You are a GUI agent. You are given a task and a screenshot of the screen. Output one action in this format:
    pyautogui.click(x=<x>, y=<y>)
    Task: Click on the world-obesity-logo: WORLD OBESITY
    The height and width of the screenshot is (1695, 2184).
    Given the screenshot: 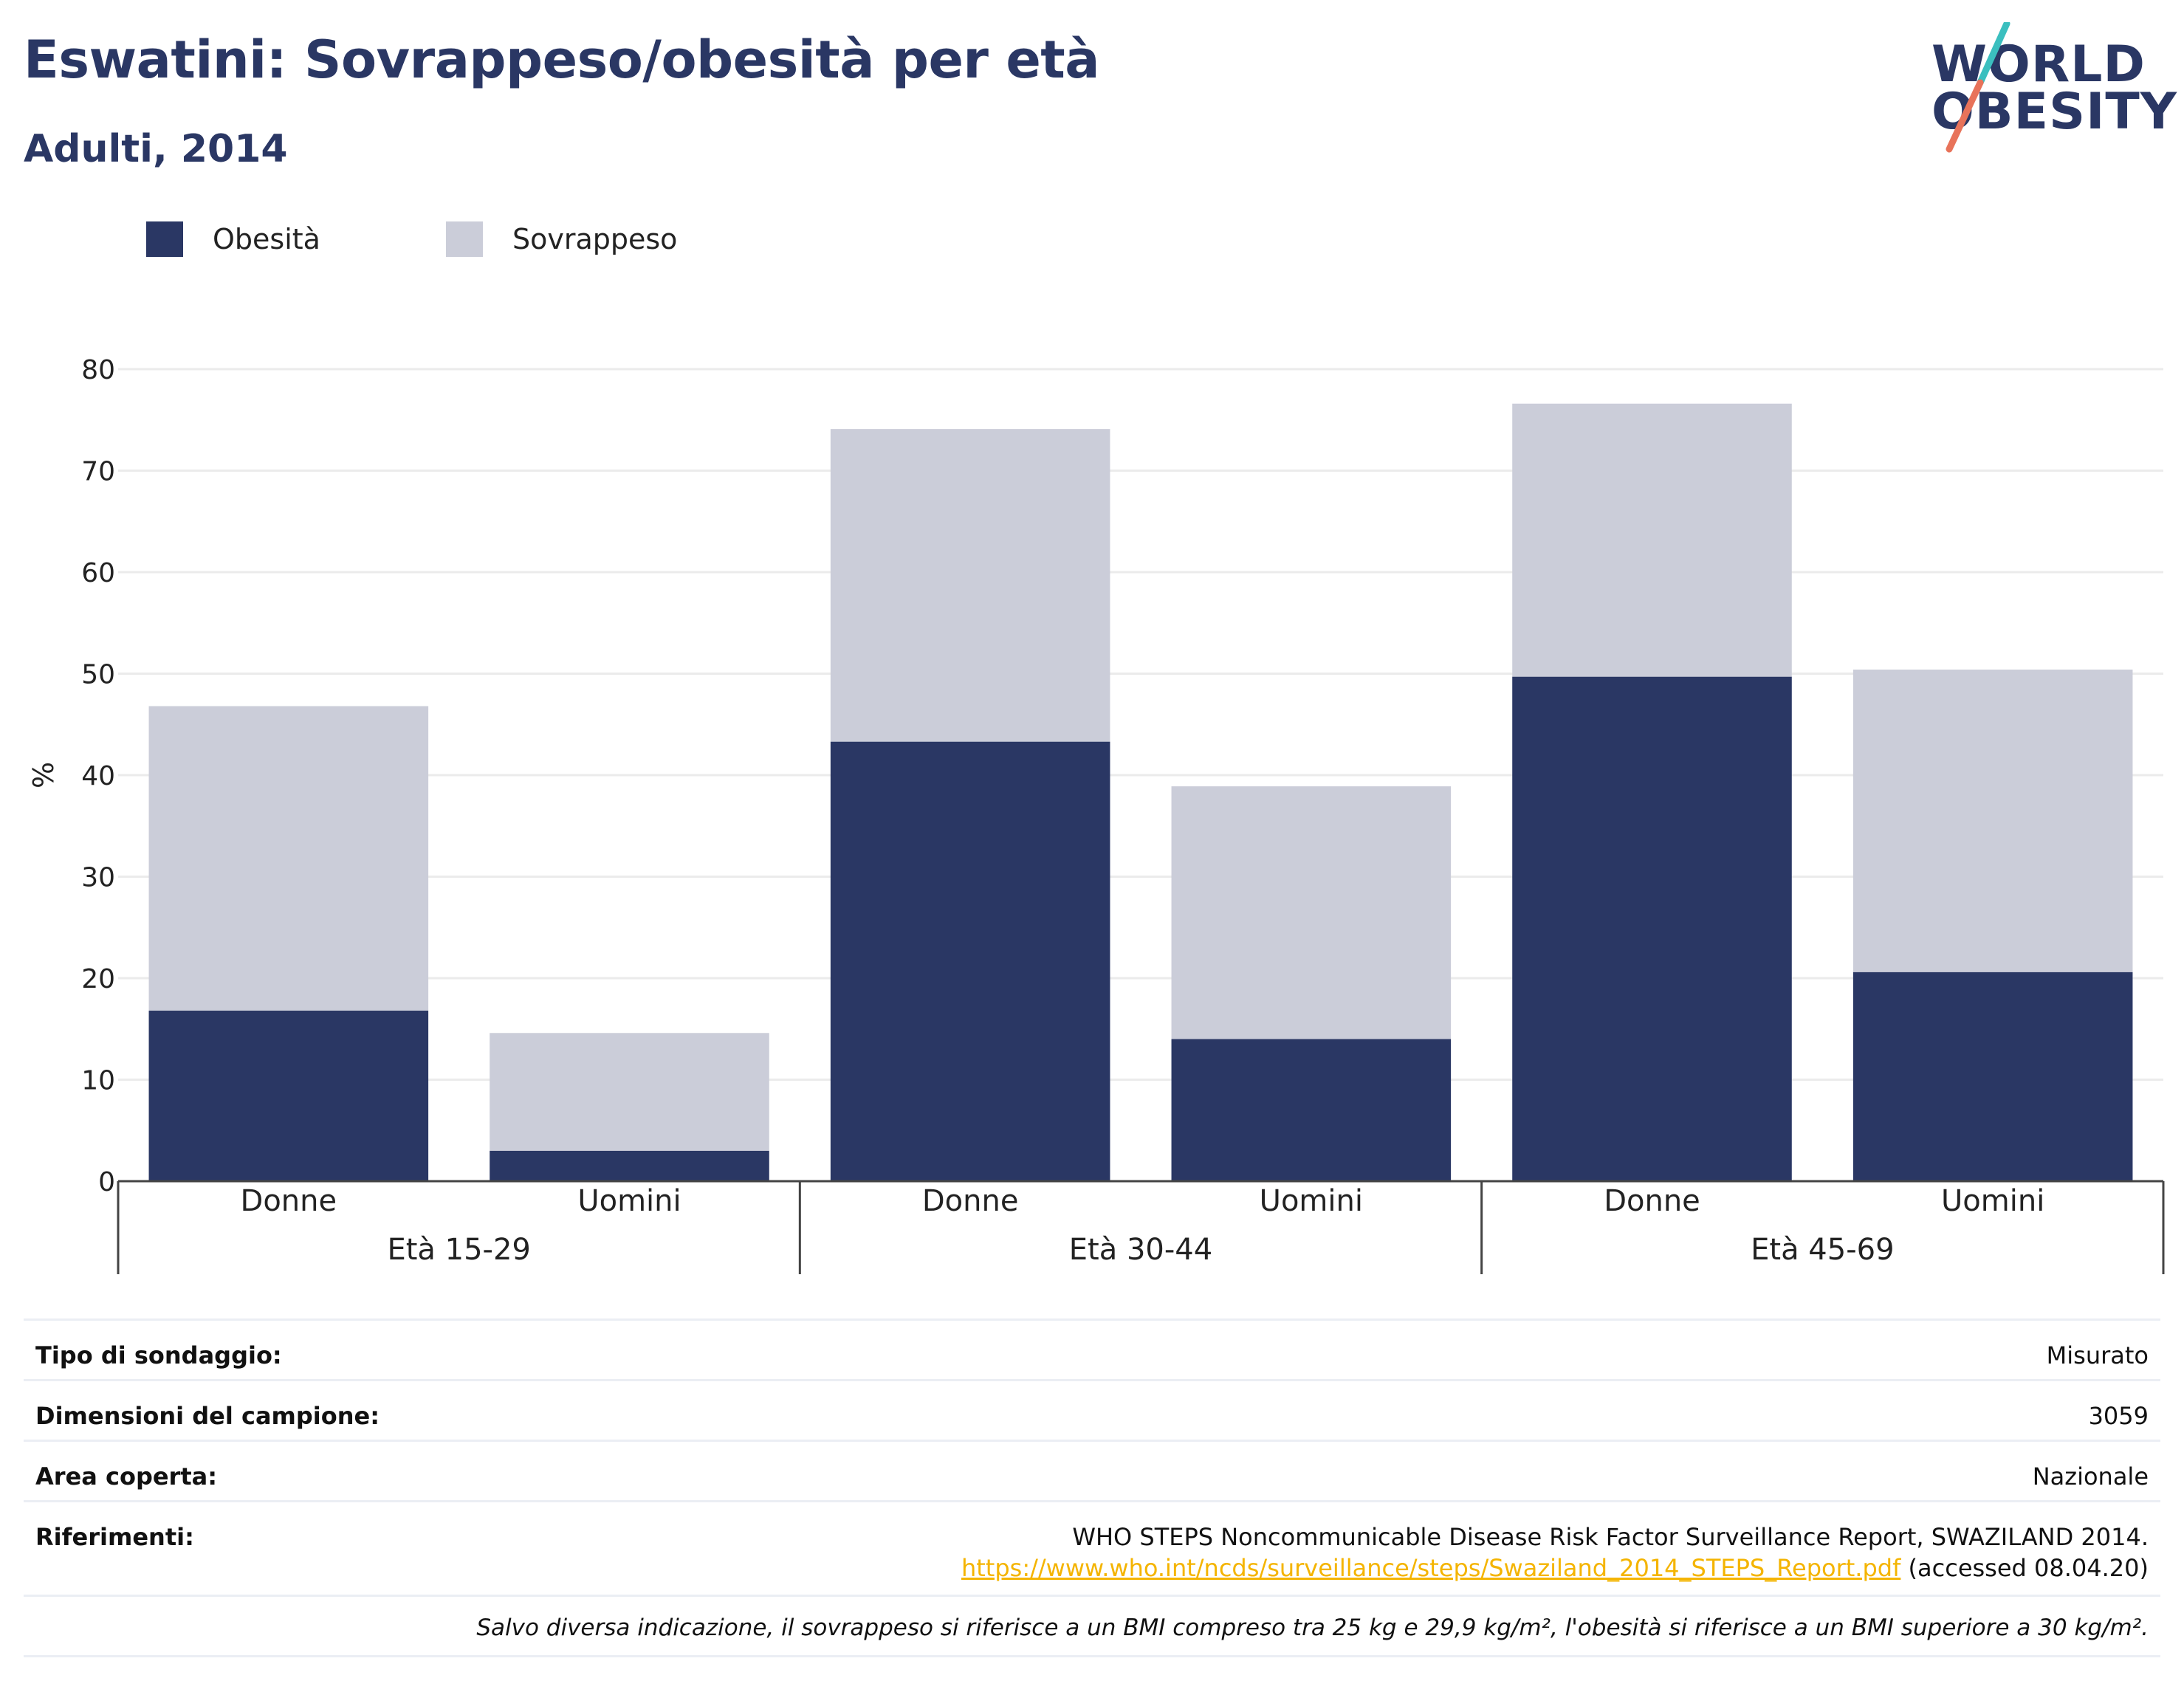 What is the action you would take?
    pyautogui.click(x=2049, y=88)
    